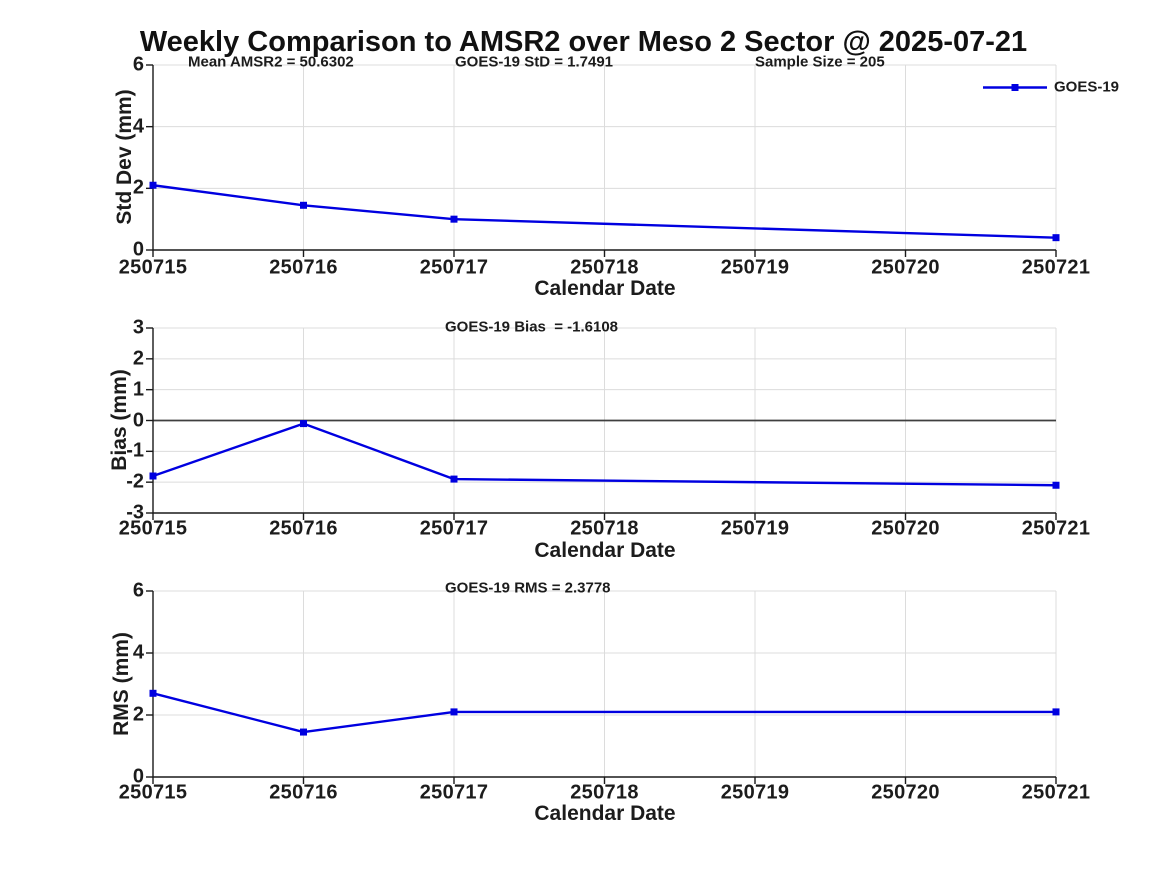 The width and height of the screenshot is (1167, 875). Describe the element at coordinates (528, 588) in the screenshot. I see `annotation-goes19-rms: GOES-19 RMS = 2.3778` at that location.